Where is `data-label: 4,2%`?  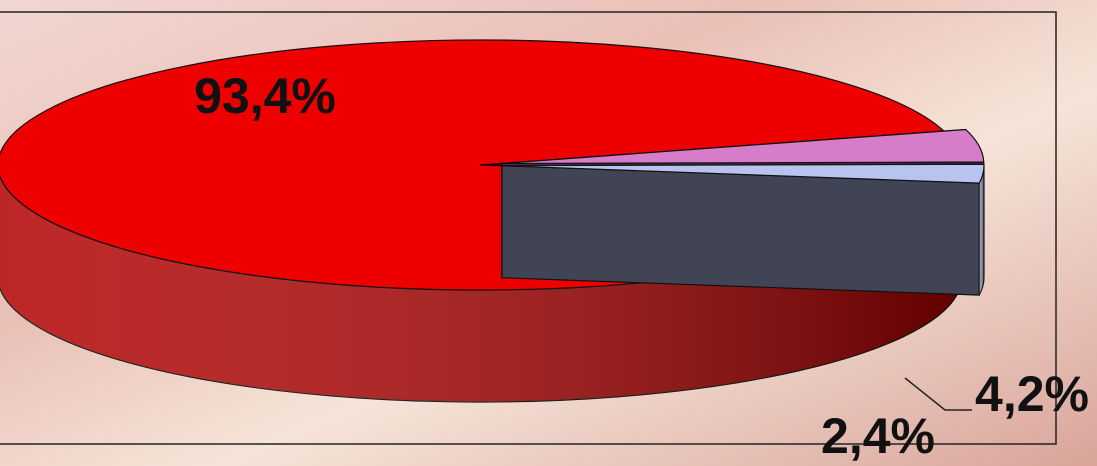
data-label: 4,2% is located at coordinates (1032, 394).